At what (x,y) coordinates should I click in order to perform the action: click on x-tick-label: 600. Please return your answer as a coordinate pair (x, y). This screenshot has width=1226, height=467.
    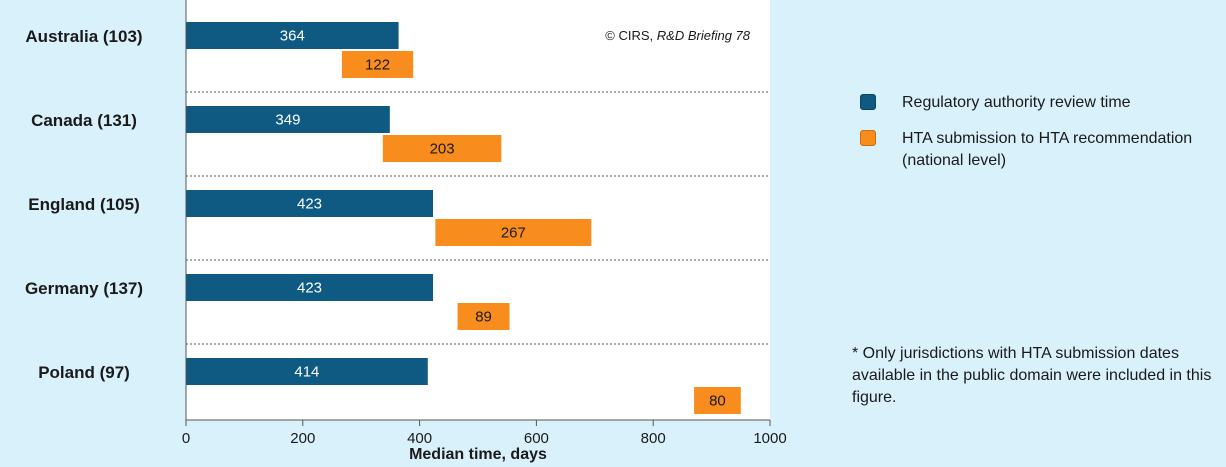
    Looking at the image, I should click on (536, 438).